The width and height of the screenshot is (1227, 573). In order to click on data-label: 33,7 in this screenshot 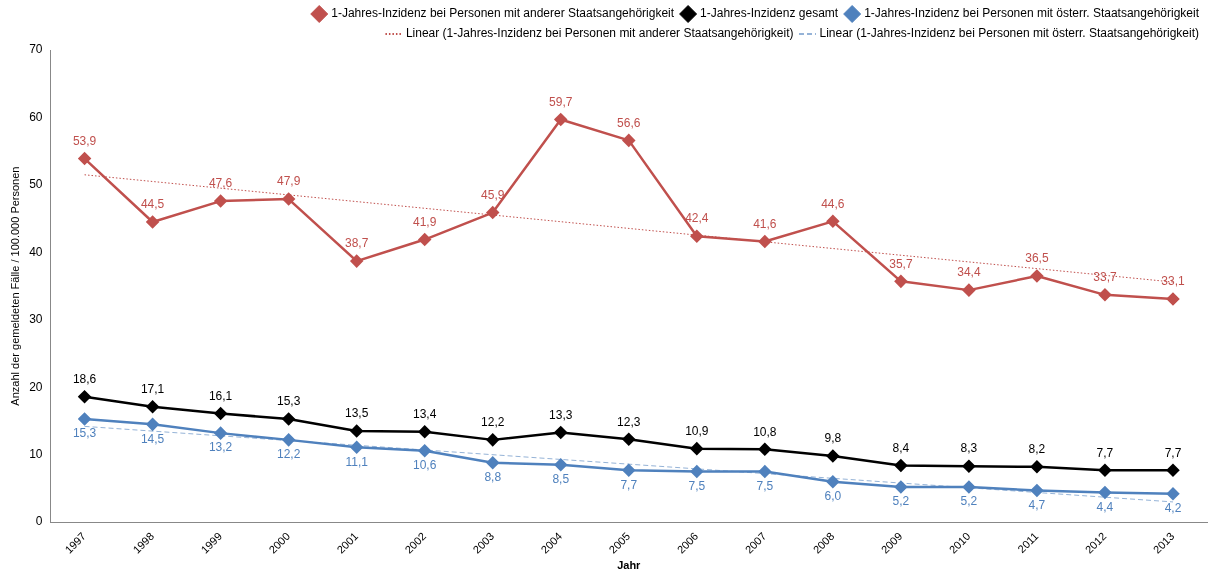, I will do `click(1105, 277)`.